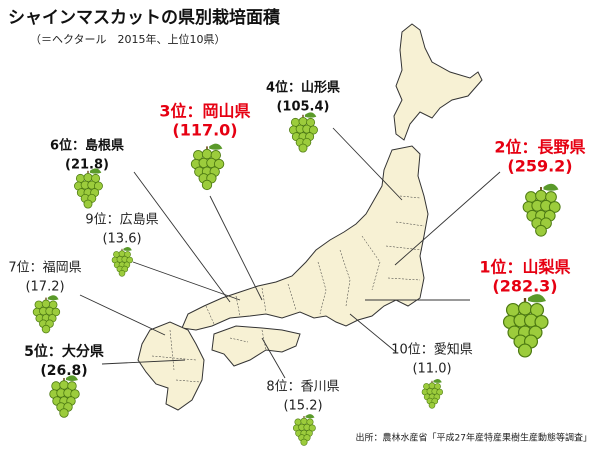 The image size is (600, 450). Describe the element at coordinates (44, 268) in the screenshot. I see `prefecture-rank: 7位：福岡県` at that location.